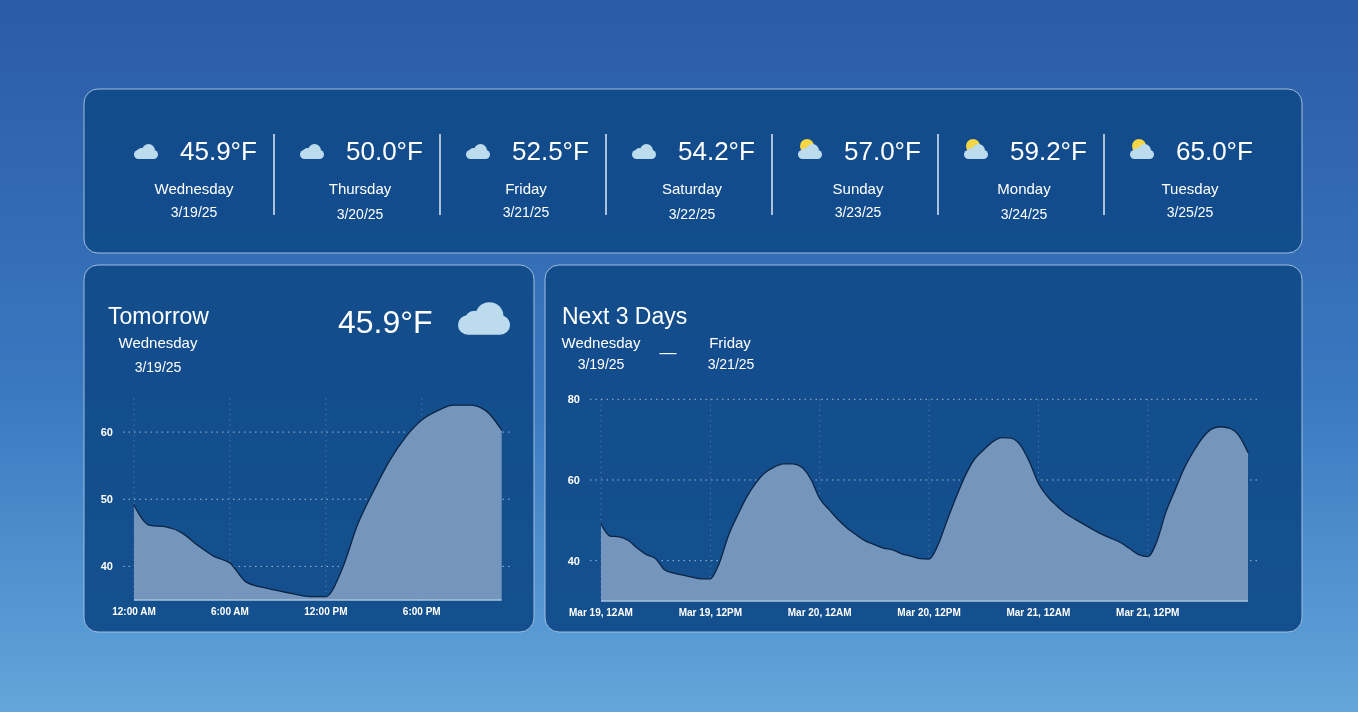 This screenshot has height=712, width=1358. What do you see at coordinates (326, 611) in the screenshot?
I see `x-tick-label: 12:00 PM` at bounding box center [326, 611].